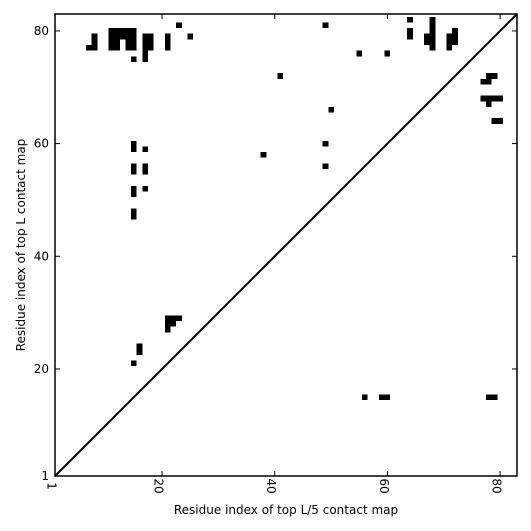 This screenshot has width=531, height=531. Describe the element at coordinates (41, 256) in the screenshot. I see `y-tick-label: 40` at that location.